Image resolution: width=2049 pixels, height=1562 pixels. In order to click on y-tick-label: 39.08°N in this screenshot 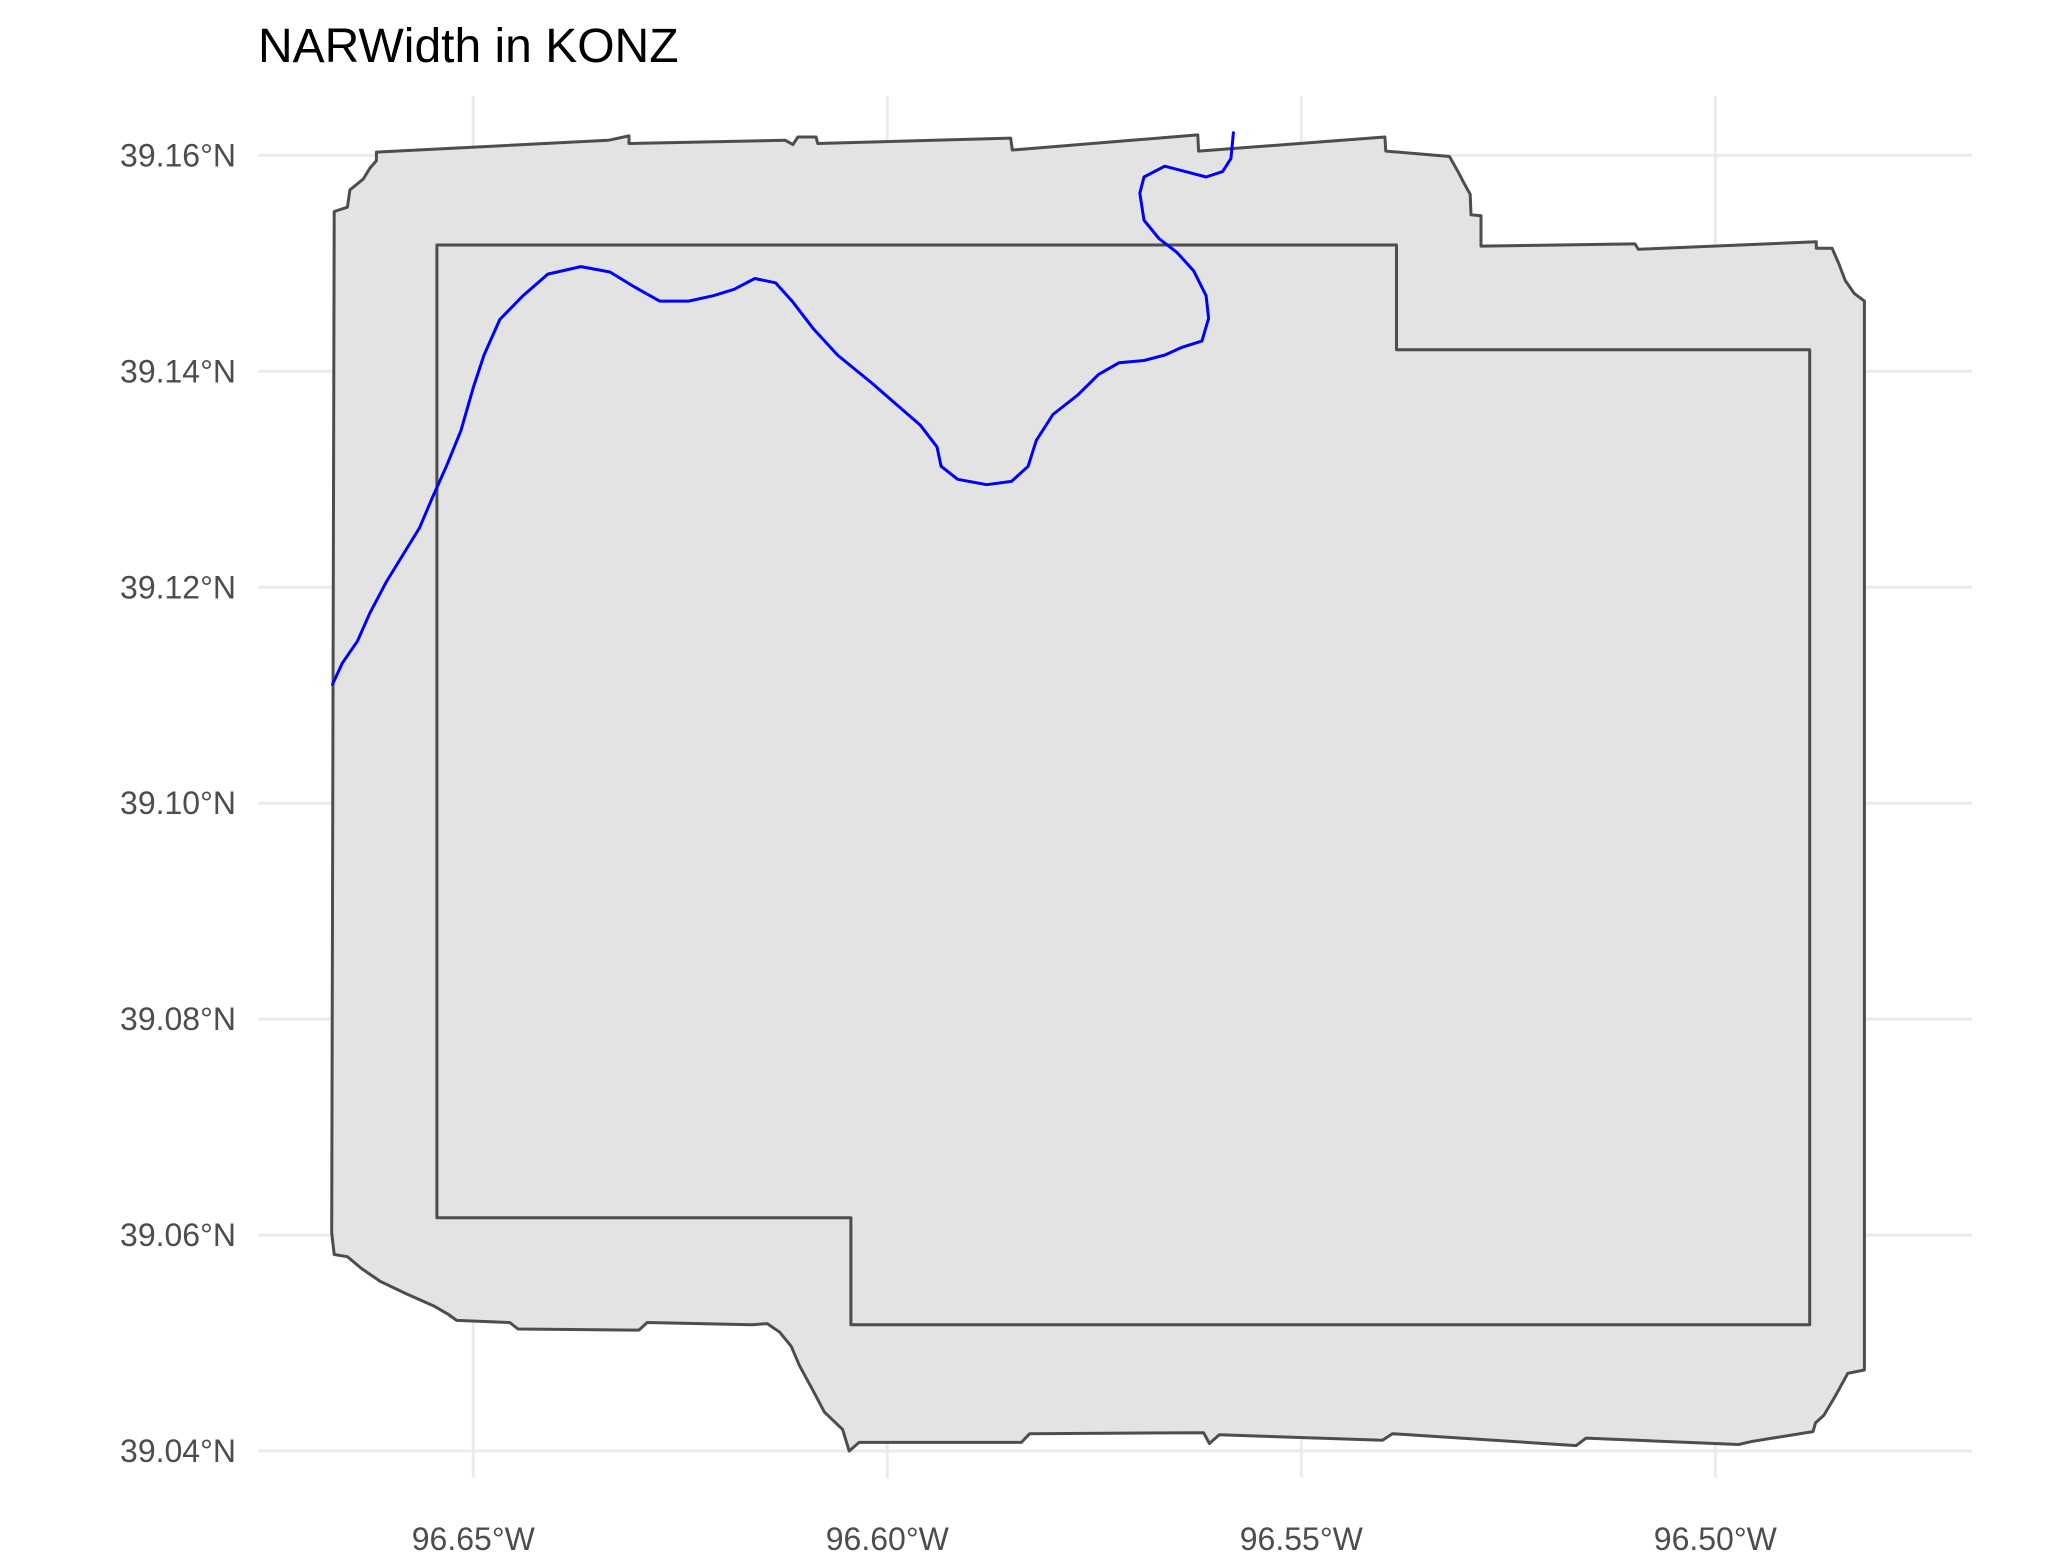, I will do `click(178, 1019)`.